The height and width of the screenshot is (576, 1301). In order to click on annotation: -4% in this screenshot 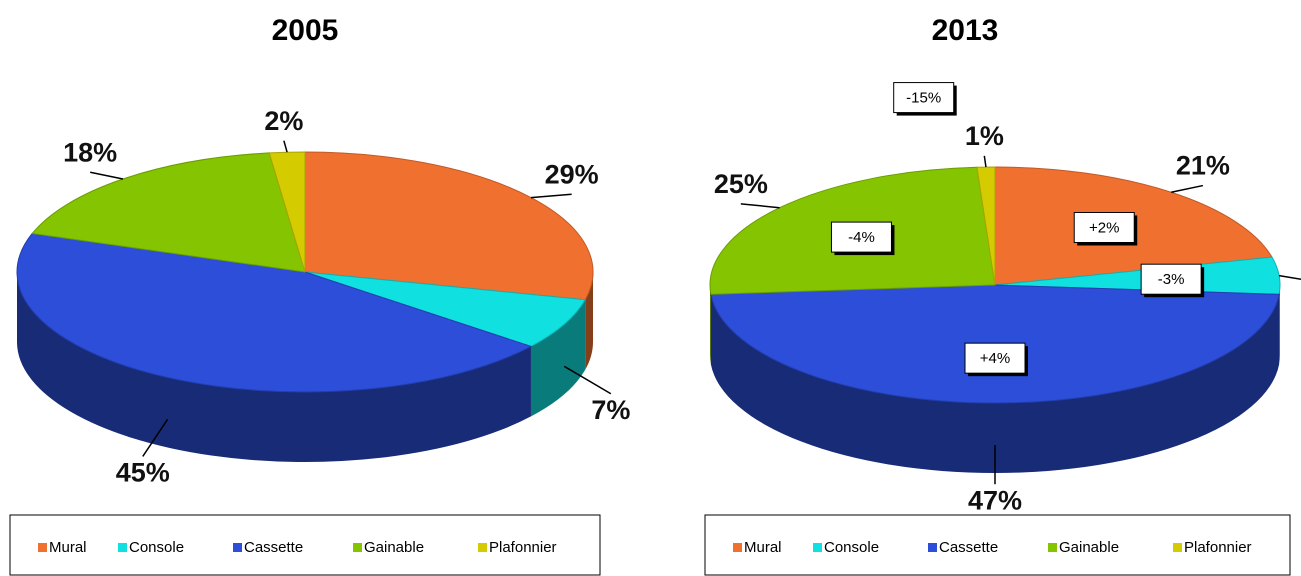, I will do `click(861, 237)`.